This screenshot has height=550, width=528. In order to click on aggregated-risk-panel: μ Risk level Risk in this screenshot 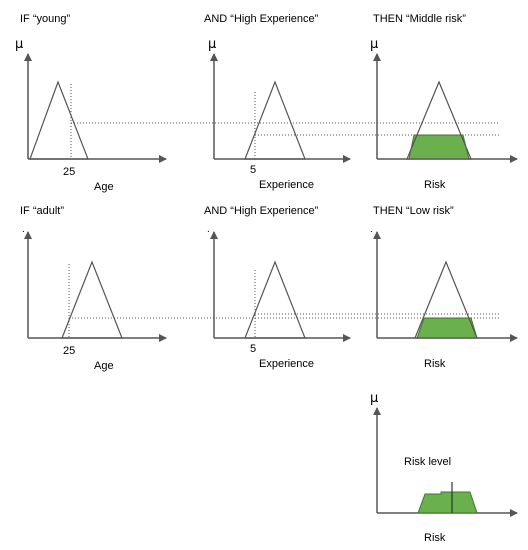, I will do `click(444, 467)`.